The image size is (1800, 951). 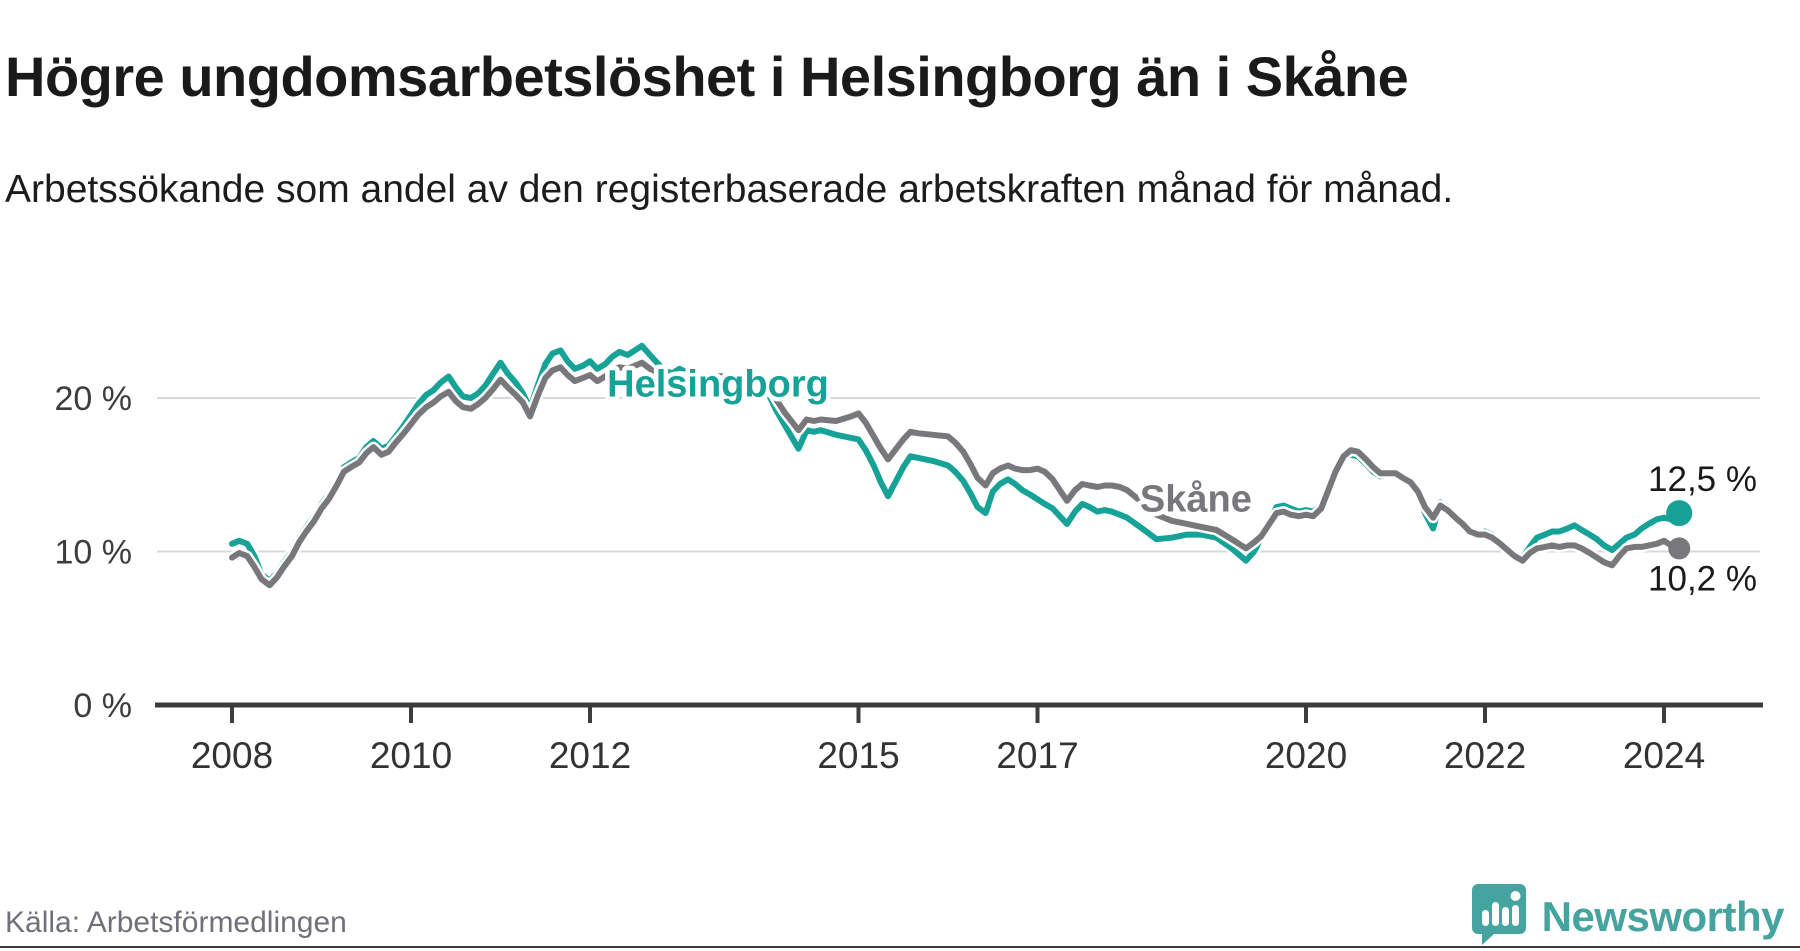 I want to click on x-tick-label-2012: 2012, so click(x=590, y=755).